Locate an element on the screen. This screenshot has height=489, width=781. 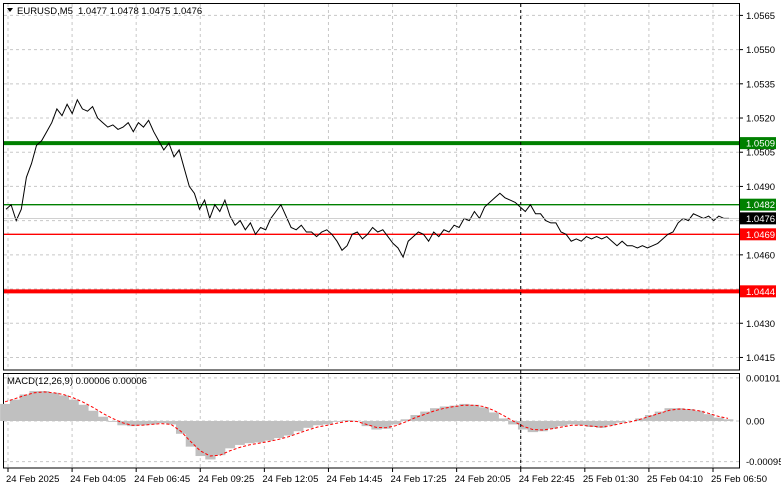
time-tick-label: 24 Feb 12:05 is located at coordinates (290, 479).